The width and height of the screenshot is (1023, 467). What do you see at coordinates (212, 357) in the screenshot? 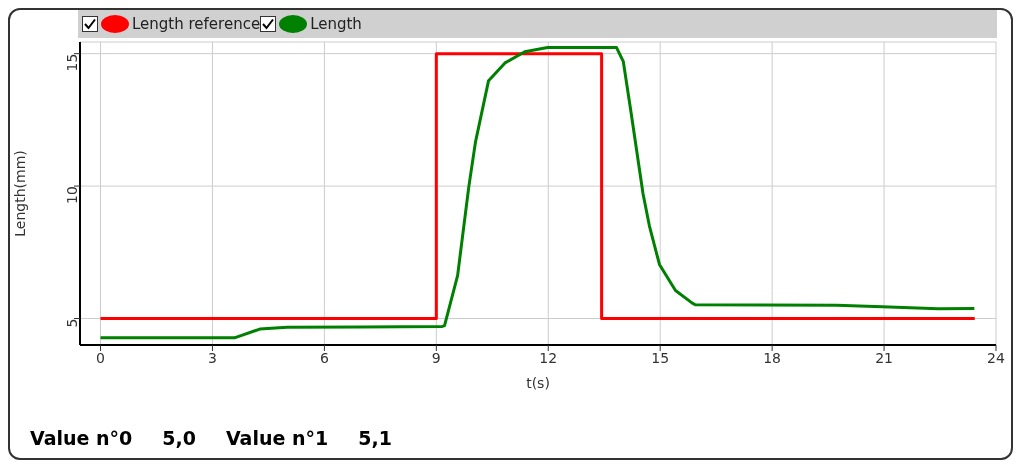
I see `x-tick-label: 3` at bounding box center [212, 357].